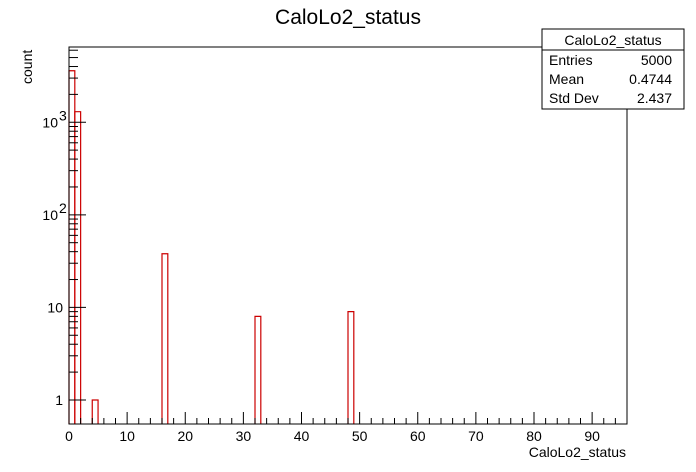  What do you see at coordinates (302, 436) in the screenshot?
I see `x-tick-label: 40` at bounding box center [302, 436].